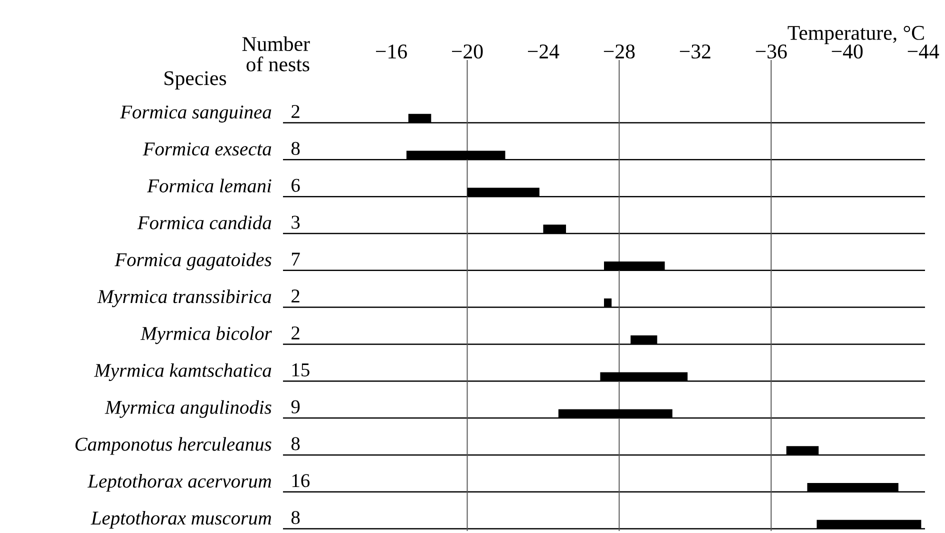 This screenshot has height=533, width=945. What do you see at coordinates (180, 483) in the screenshot?
I see `y-tick-label: Leptothorax acervorum` at bounding box center [180, 483].